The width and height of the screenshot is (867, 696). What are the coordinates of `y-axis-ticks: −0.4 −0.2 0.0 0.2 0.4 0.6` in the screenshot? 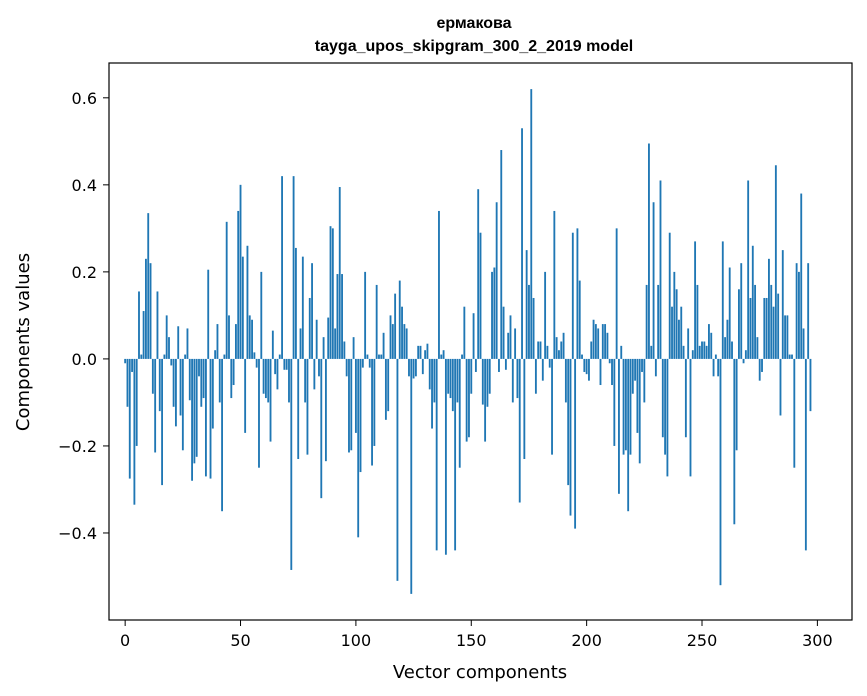 It's located at (83, 316).